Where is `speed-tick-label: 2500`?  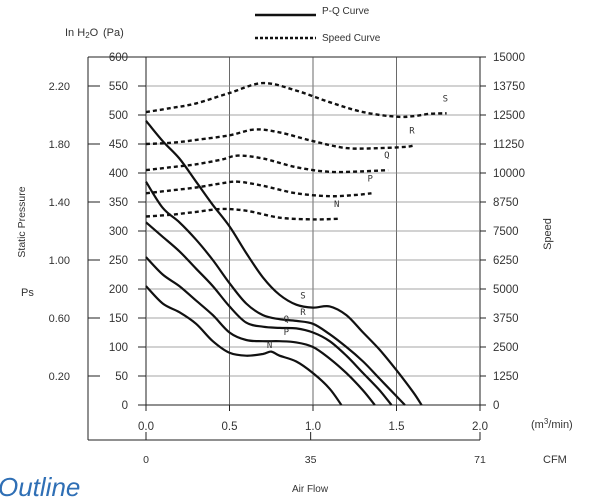 speed-tick-label: 2500 is located at coordinates (506, 348).